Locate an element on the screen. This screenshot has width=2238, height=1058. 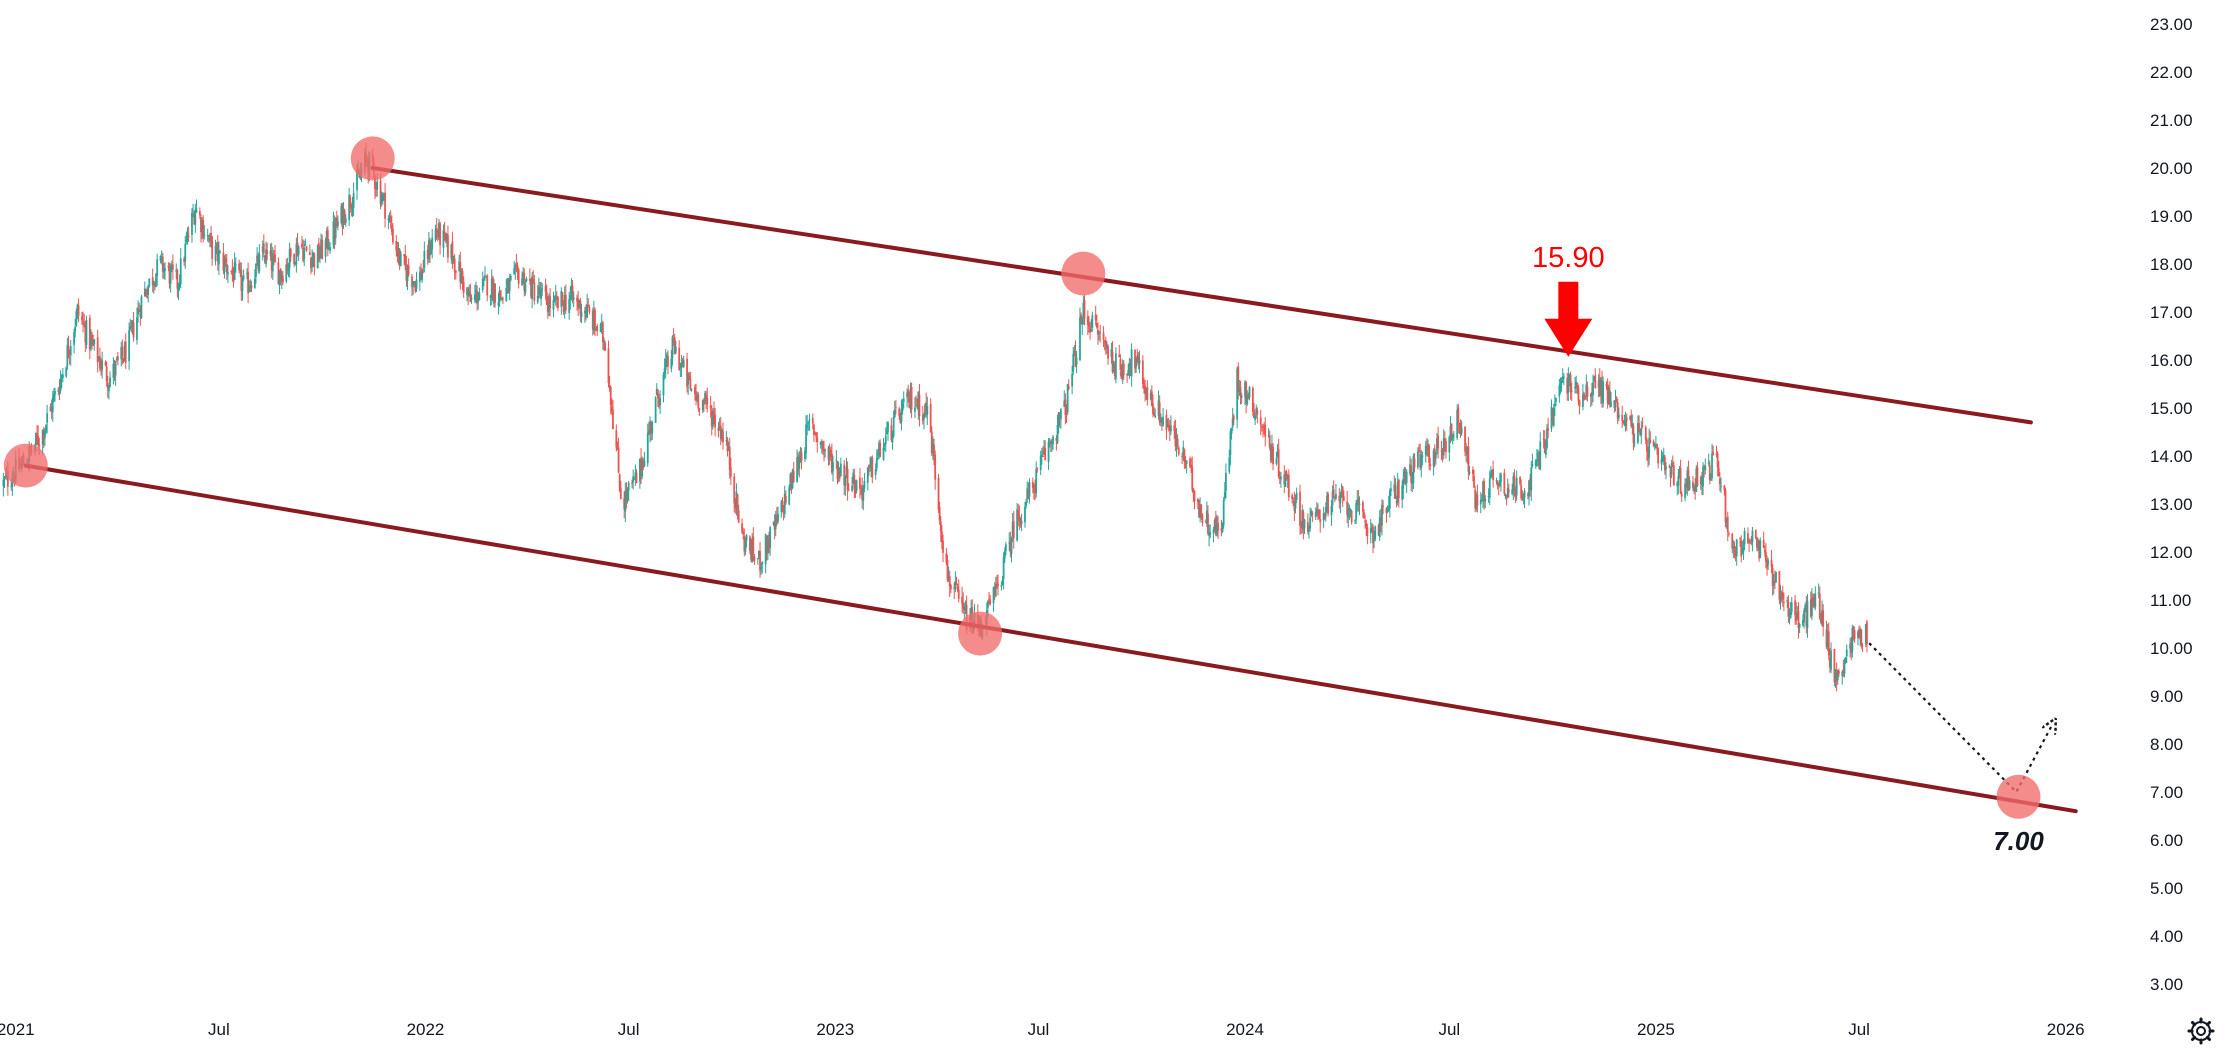
y-tick-label: 13.00 is located at coordinates (2171, 504).